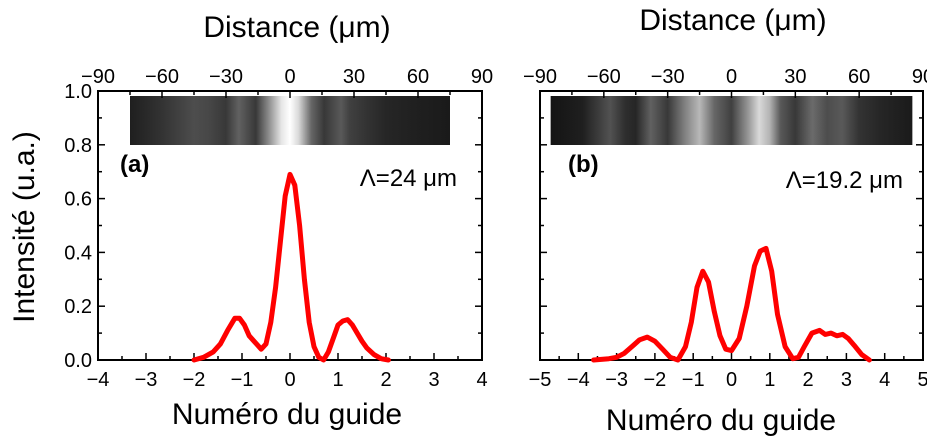  What do you see at coordinates (296, 27) in the screenshot?
I see `top-axis-title-a: Distance (μm)` at bounding box center [296, 27].